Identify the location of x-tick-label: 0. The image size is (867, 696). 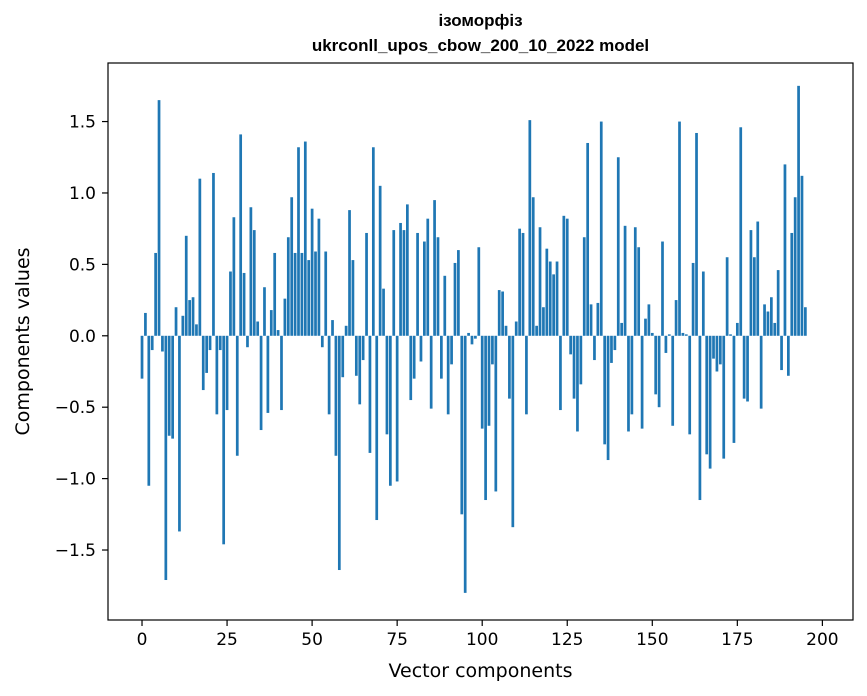
(142, 640).